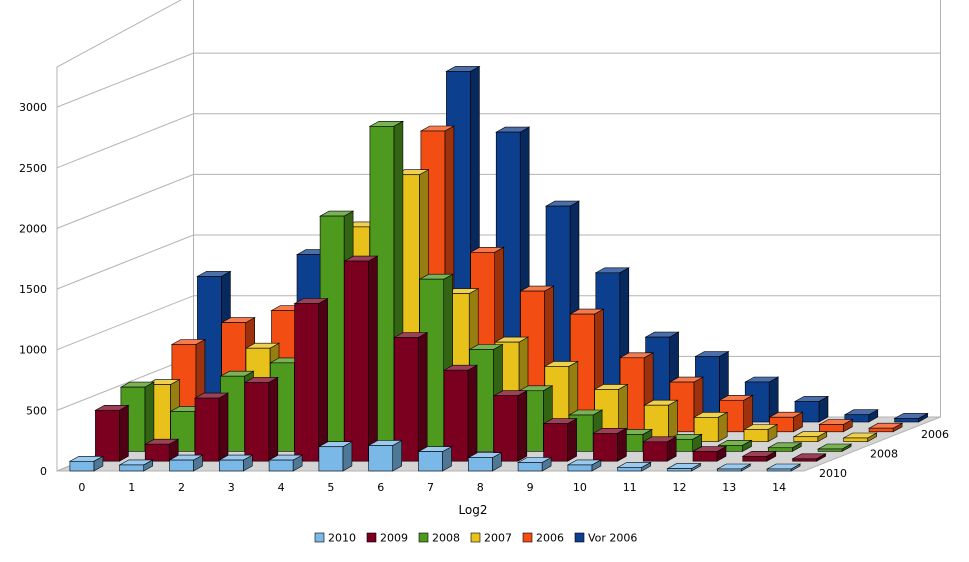 This screenshot has height=562, width=969. What do you see at coordinates (36, 410) in the screenshot?
I see `y-tick-label: 500` at bounding box center [36, 410].